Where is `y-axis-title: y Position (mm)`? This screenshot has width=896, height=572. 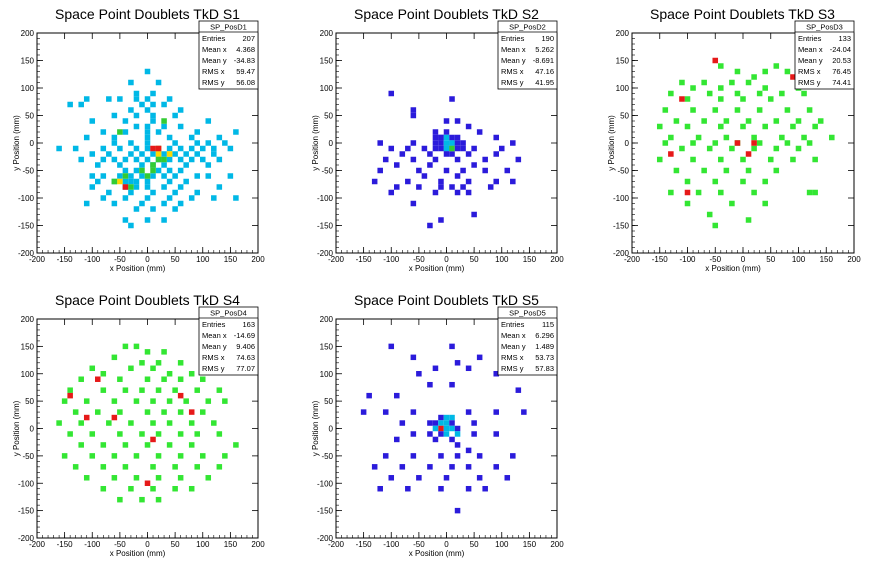 y-axis-title: y Position (mm) is located at coordinates (611, 143).